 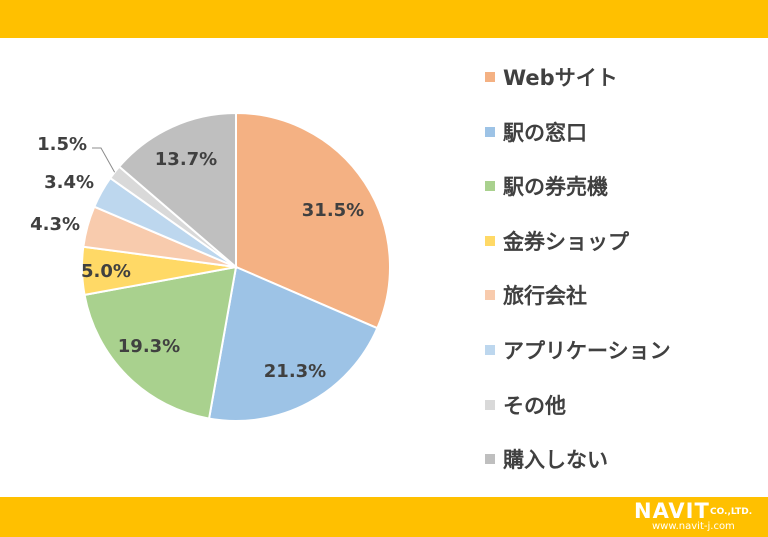 I want to click on legend-item: 駅の券売機, so click(x=546, y=186).